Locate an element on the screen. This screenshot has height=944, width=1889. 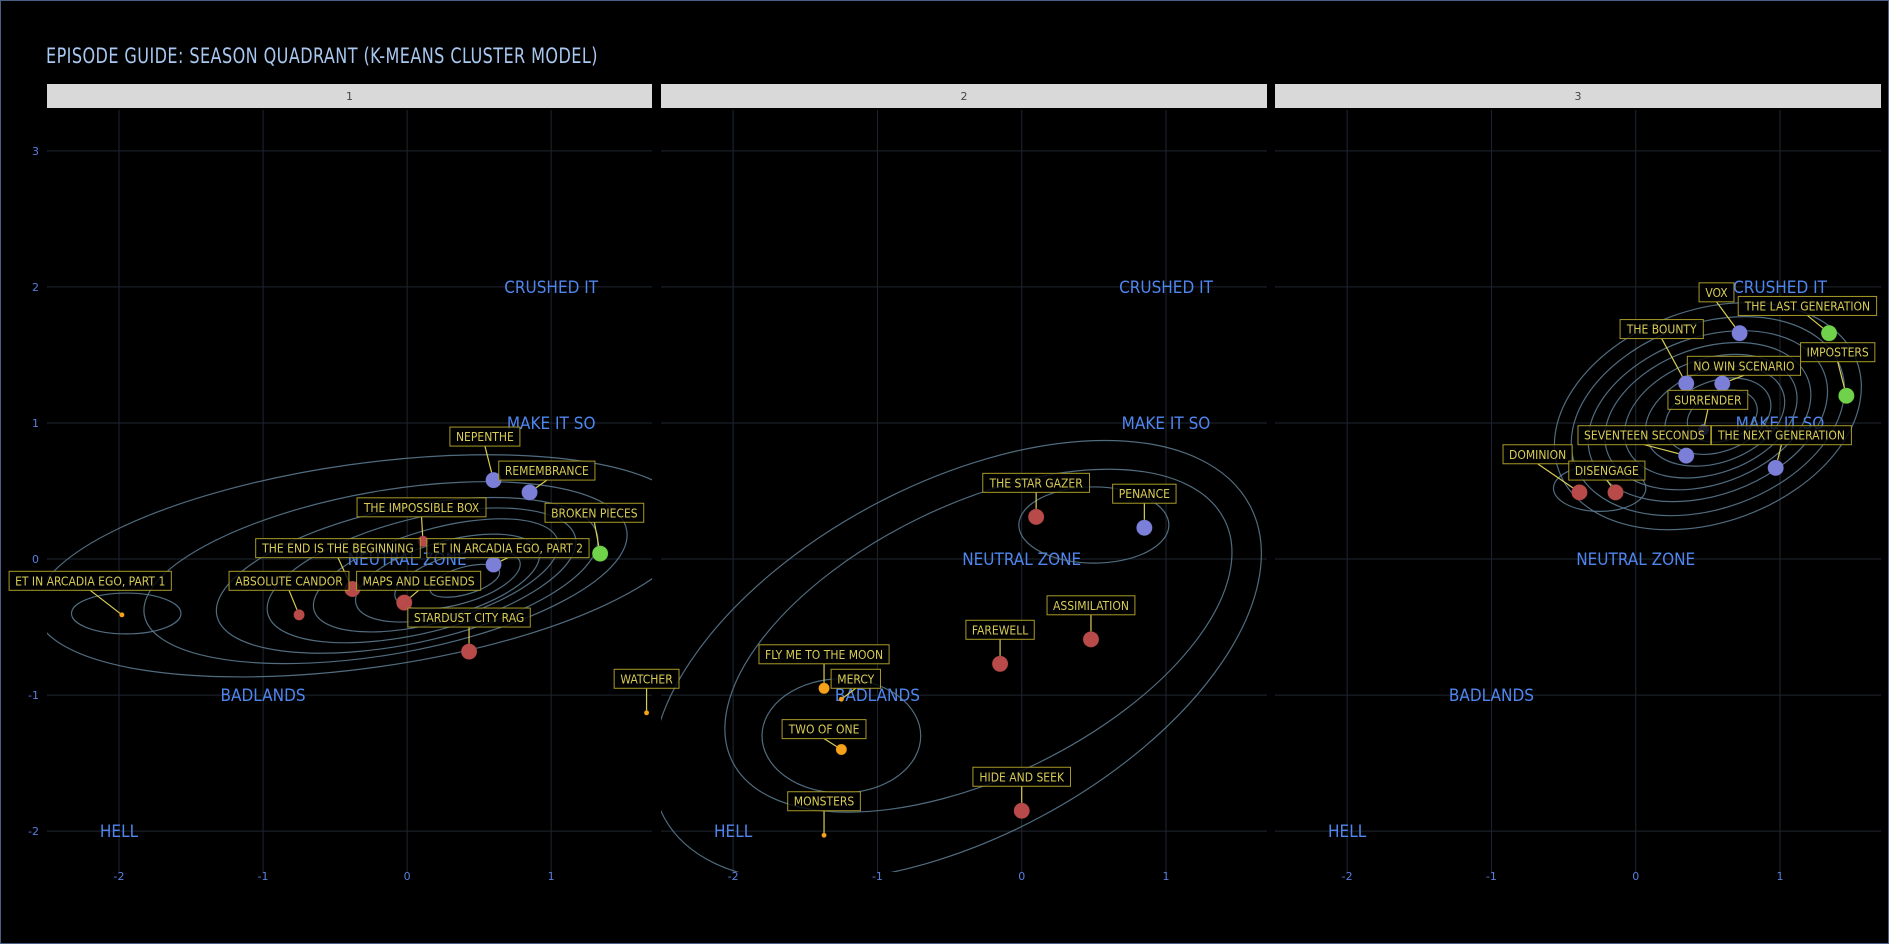
episode-point: FLY ME TO THE MOON is located at coordinates (824, 669).